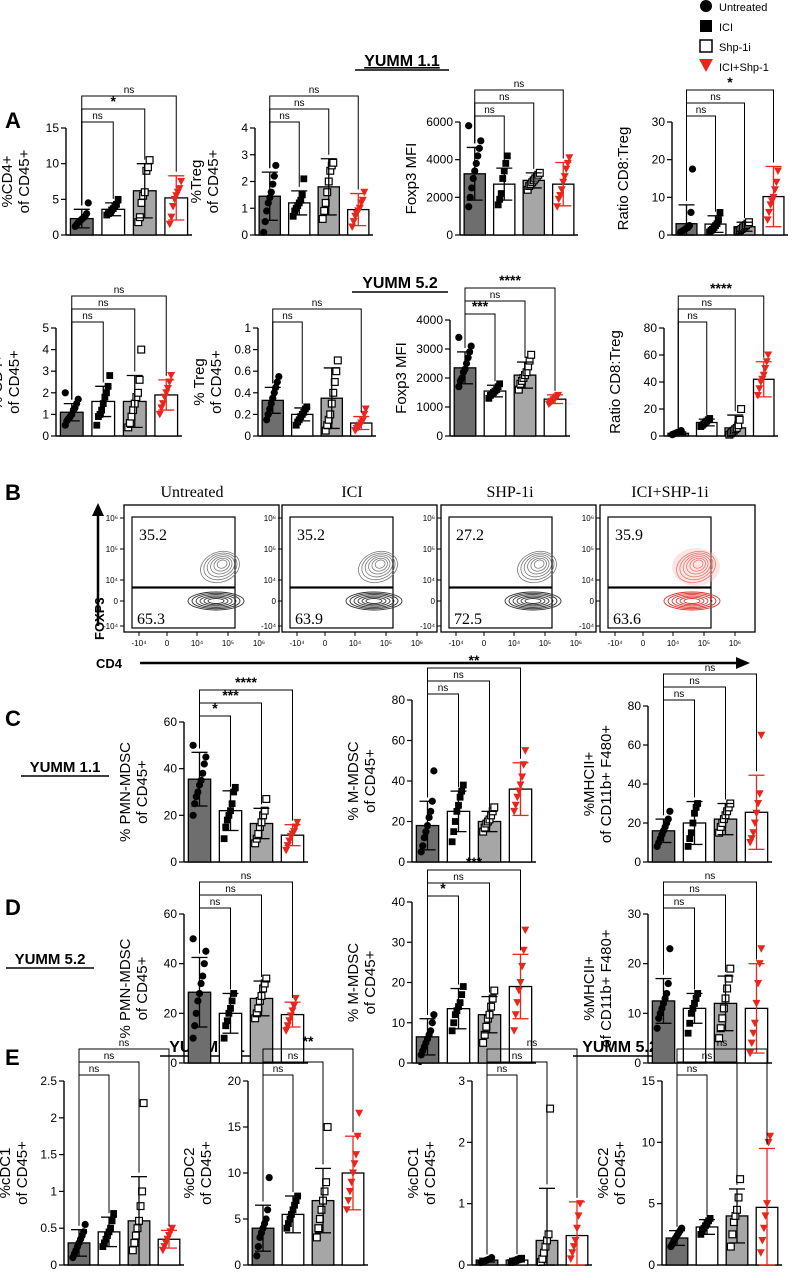 This screenshot has width=802, height=1280. Describe the element at coordinates (399, 822) in the screenshot. I see `y-tick-label: 20` at that location.